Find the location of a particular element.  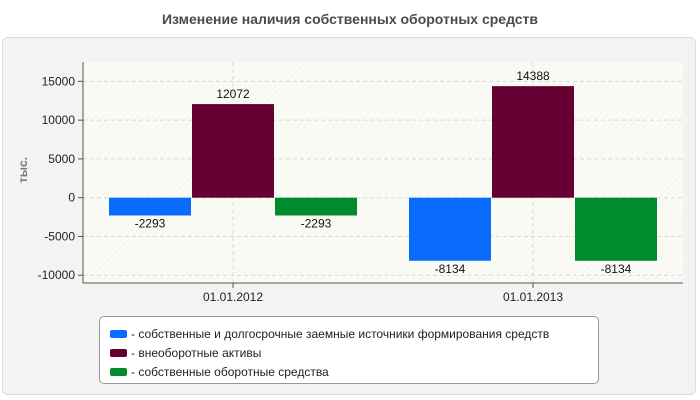

legend-item: - внеоборотные активы is located at coordinates (354, 352).